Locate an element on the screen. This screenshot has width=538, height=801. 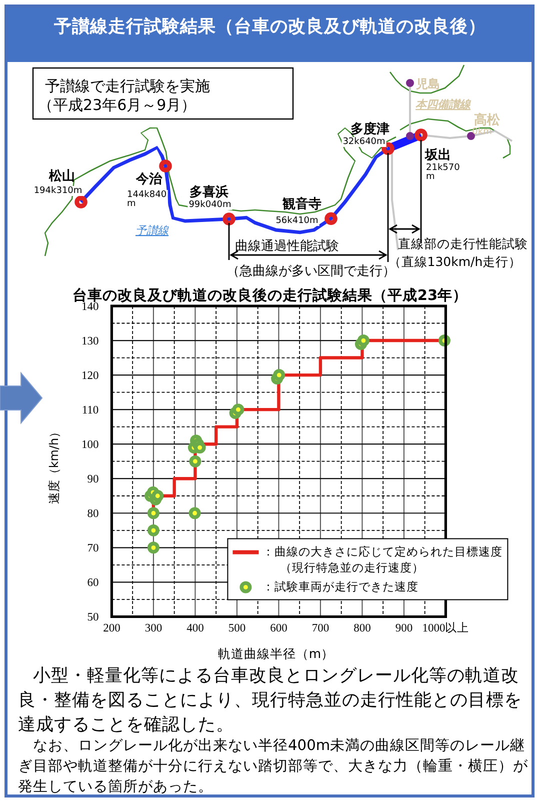
y-tick-label: 80 is located at coordinates (93, 514).